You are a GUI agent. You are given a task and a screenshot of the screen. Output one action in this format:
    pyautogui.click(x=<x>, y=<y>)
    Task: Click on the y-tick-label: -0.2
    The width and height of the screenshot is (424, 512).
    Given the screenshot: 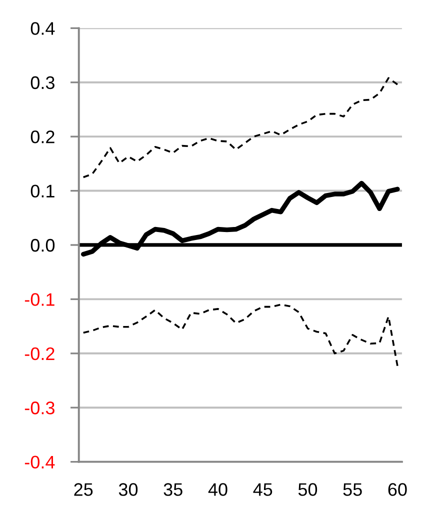 What is the action you would take?
    pyautogui.click(x=39, y=353)
    